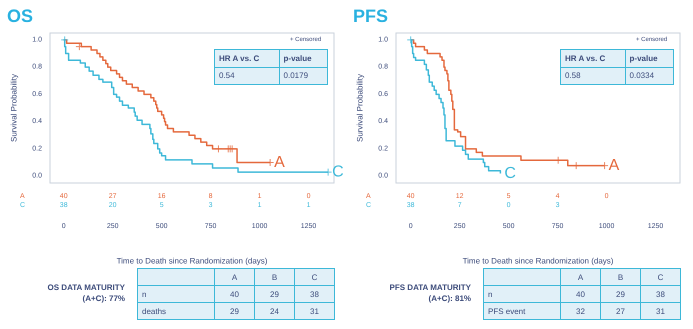 This screenshot has height=329, width=693. Describe the element at coordinates (20, 16) in the screenshot. I see `chart-title: OS` at that location.